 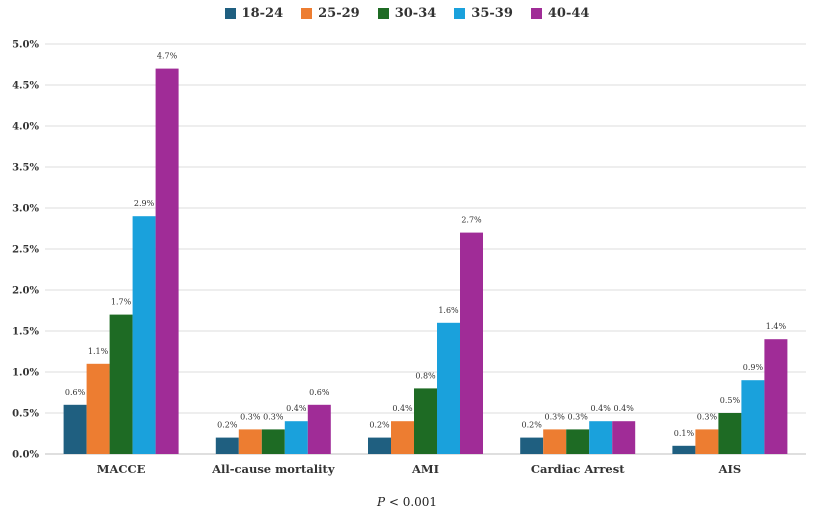 I want to click on data-label: 0.9%, so click(x=753, y=367).